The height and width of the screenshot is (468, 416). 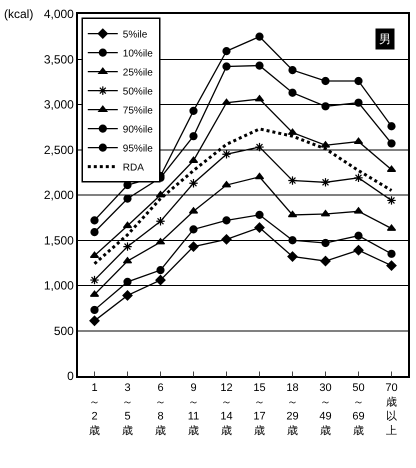 I want to click on x-tick-label: 3～5歳, so click(x=127, y=409).